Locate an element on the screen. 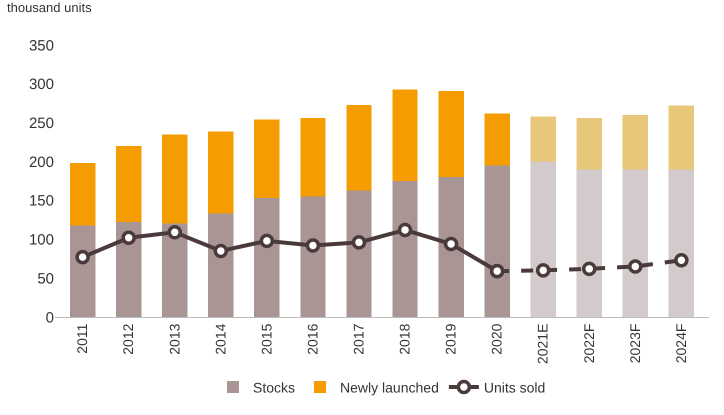 Image resolution: width=724 pixels, height=415 pixels. x-tick-label: 2024F is located at coordinates (680, 344).